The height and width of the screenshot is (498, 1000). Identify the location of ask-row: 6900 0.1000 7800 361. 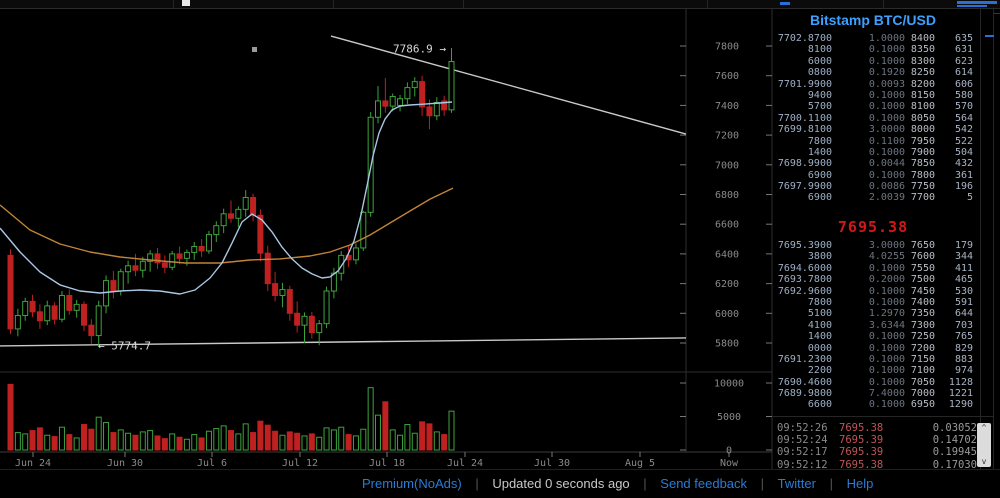
(873, 175).